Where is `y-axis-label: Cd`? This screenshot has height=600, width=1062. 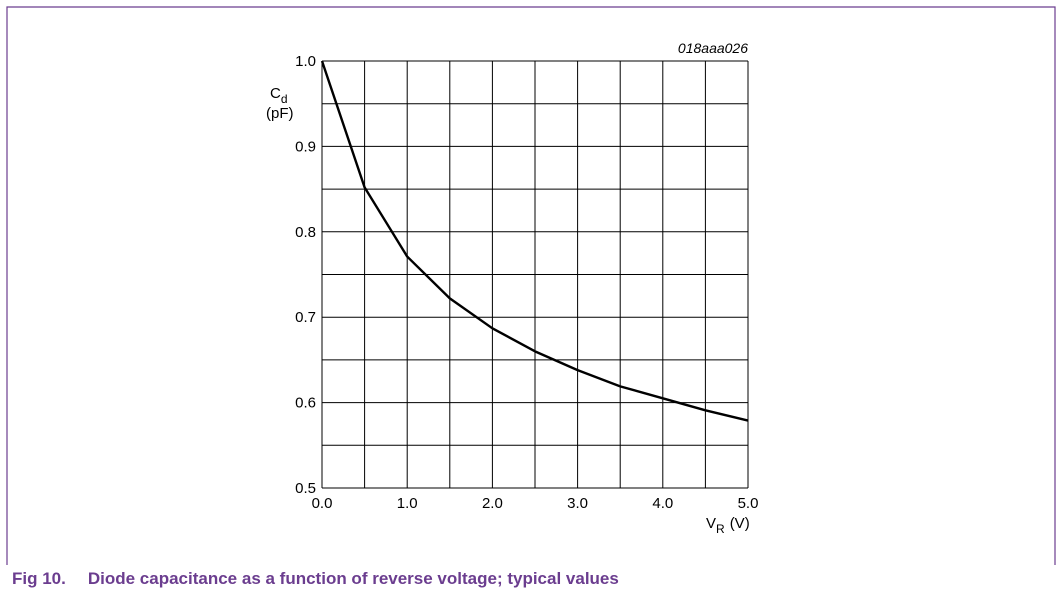
y-axis-label: Cd is located at coordinates (279, 95).